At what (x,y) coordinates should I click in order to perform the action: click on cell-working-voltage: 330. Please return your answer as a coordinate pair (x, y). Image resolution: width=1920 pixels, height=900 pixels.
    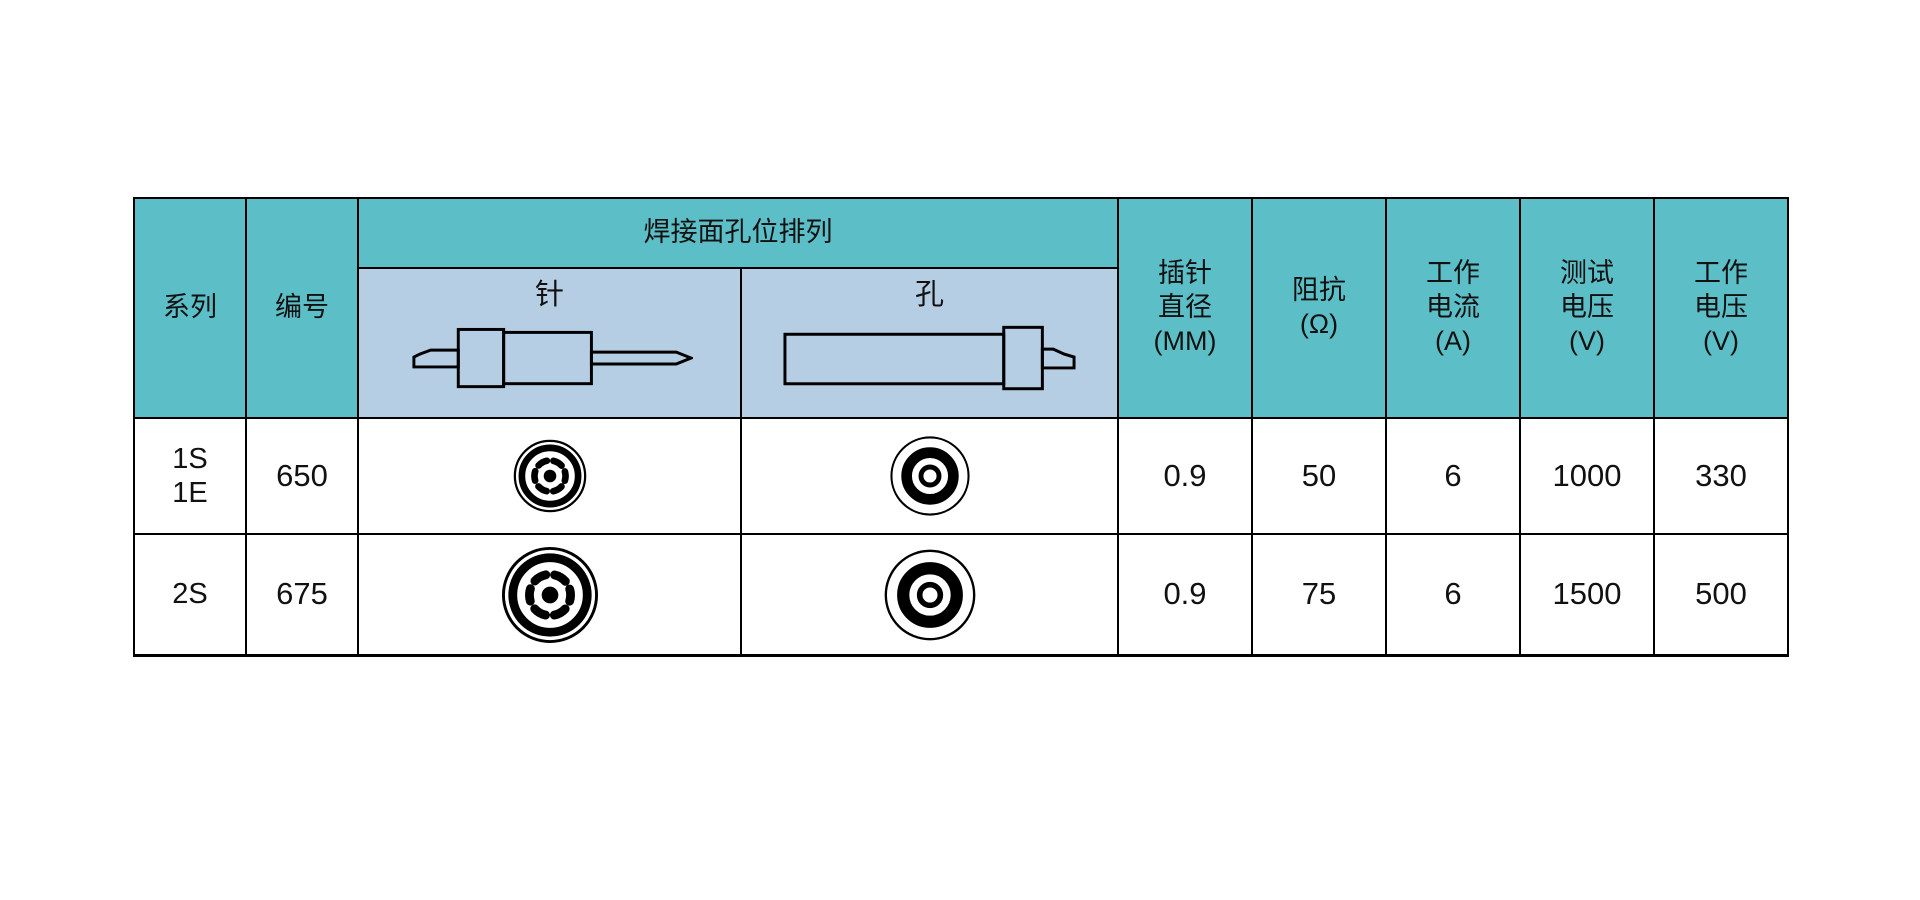
    Looking at the image, I should click on (1721, 476).